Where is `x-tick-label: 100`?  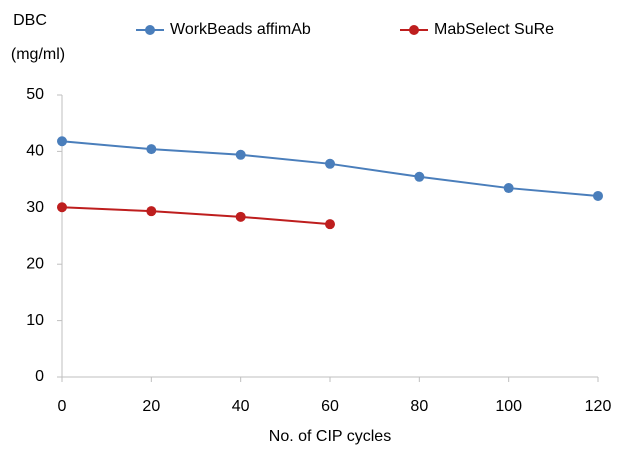 x-tick-label: 100 is located at coordinates (508, 406).